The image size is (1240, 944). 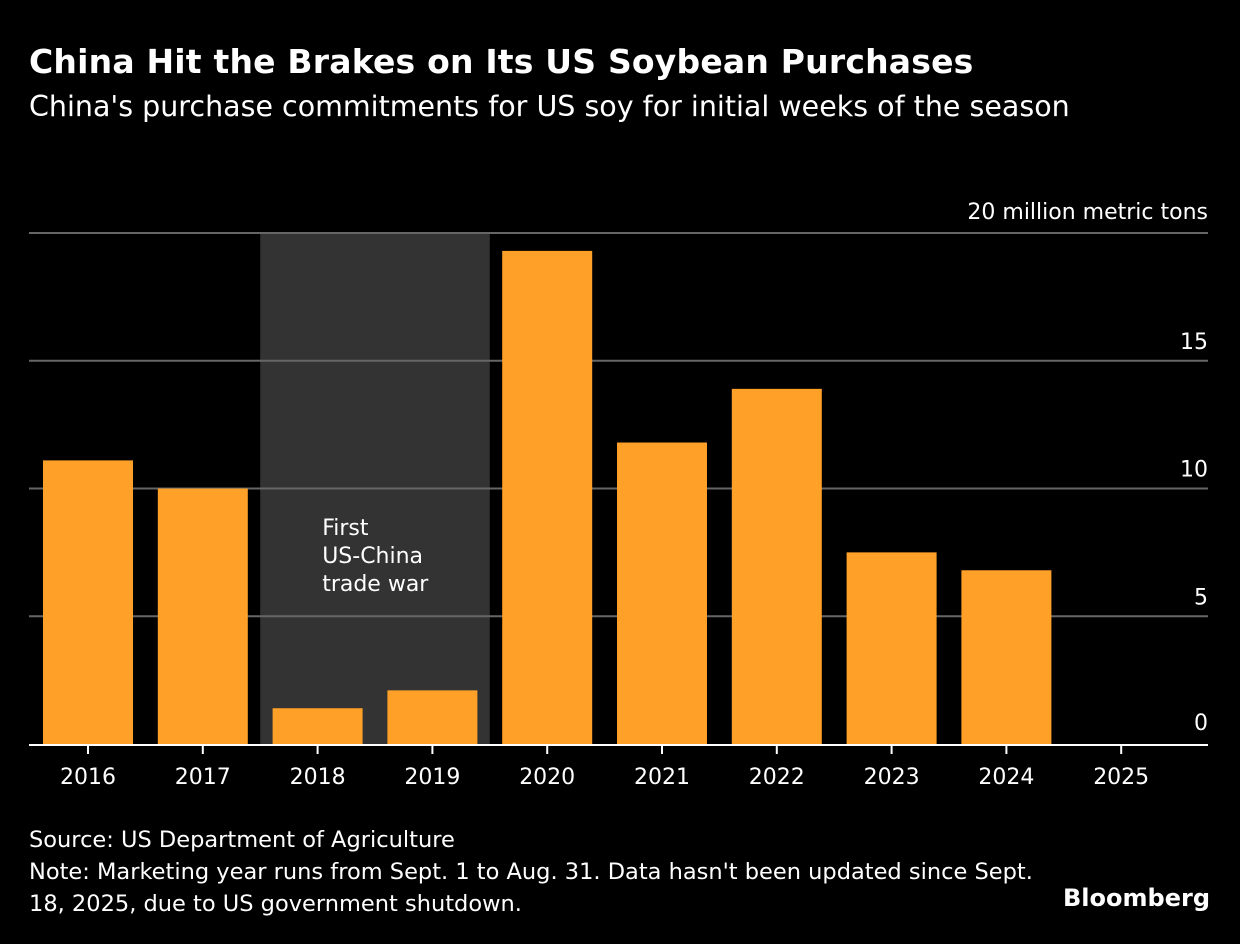 I want to click on y-tick-label: 5, so click(x=1201, y=597).